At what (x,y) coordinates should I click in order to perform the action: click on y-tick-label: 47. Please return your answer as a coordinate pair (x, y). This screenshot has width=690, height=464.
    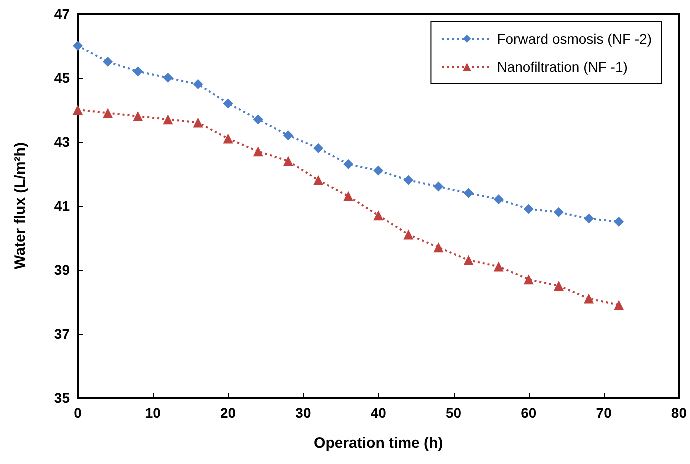
    Looking at the image, I should click on (62, 14).